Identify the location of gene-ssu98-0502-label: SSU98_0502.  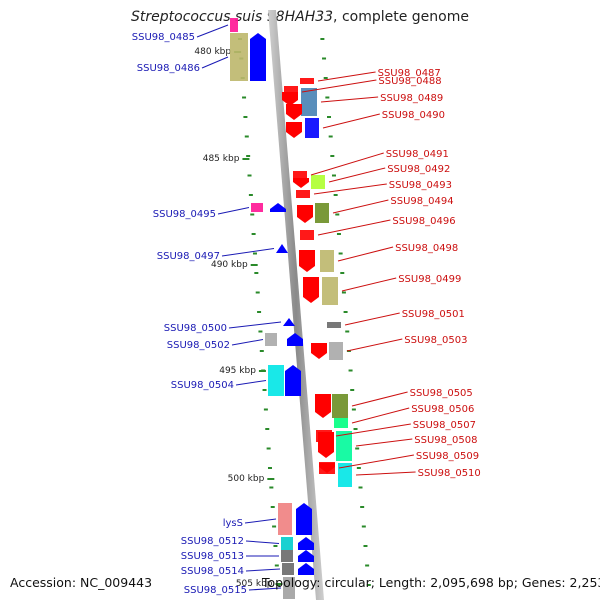
(198, 345).